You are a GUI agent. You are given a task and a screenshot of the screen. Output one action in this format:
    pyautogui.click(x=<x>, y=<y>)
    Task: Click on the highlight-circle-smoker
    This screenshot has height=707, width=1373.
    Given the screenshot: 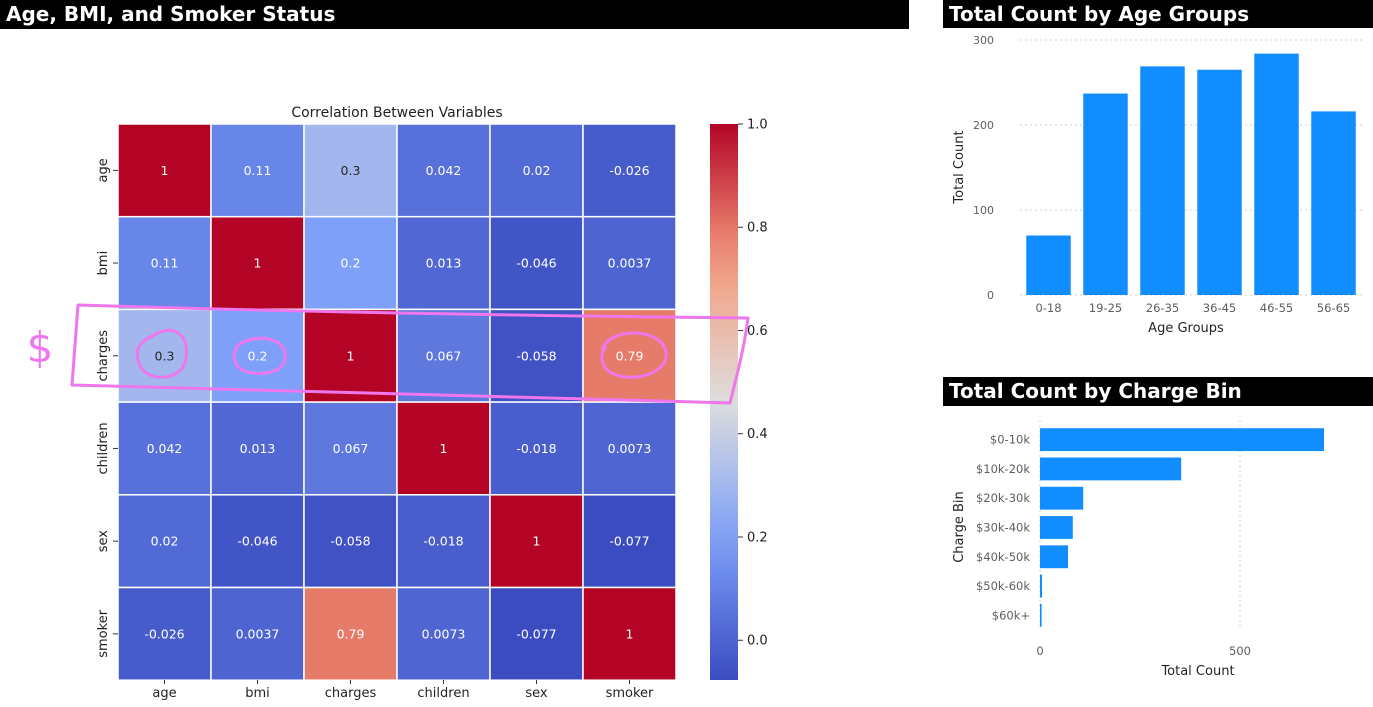 What is the action you would take?
    pyautogui.click(x=634, y=355)
    